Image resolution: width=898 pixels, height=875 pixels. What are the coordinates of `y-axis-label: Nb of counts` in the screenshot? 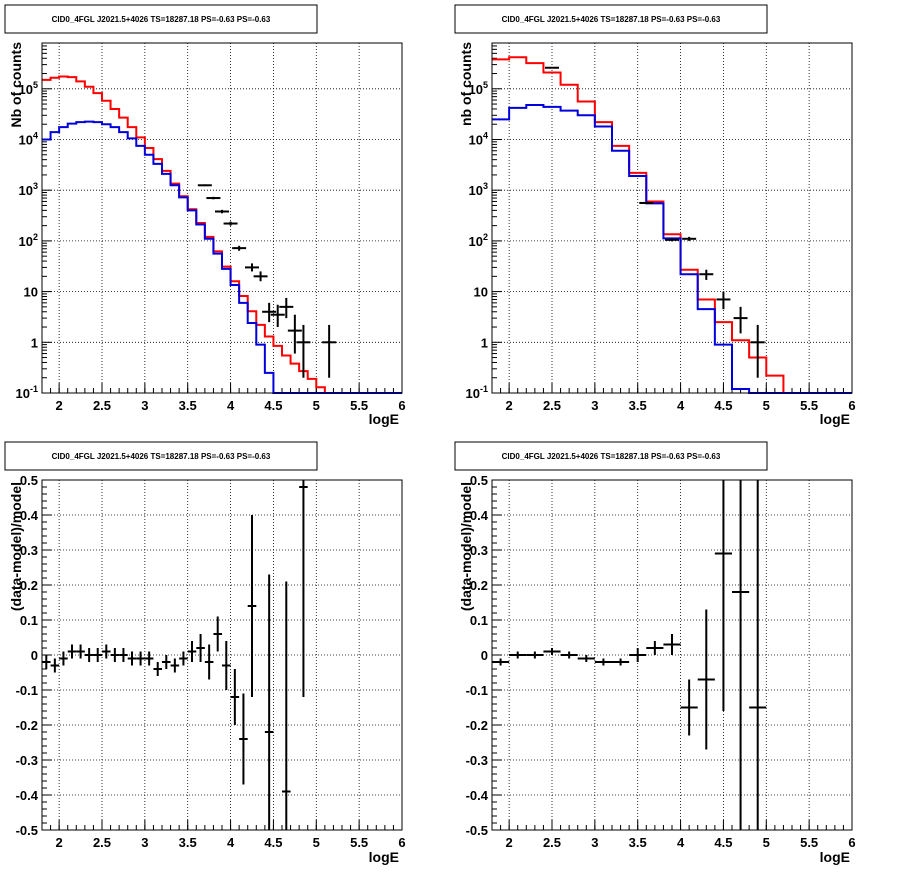 It's located at (16, 85).